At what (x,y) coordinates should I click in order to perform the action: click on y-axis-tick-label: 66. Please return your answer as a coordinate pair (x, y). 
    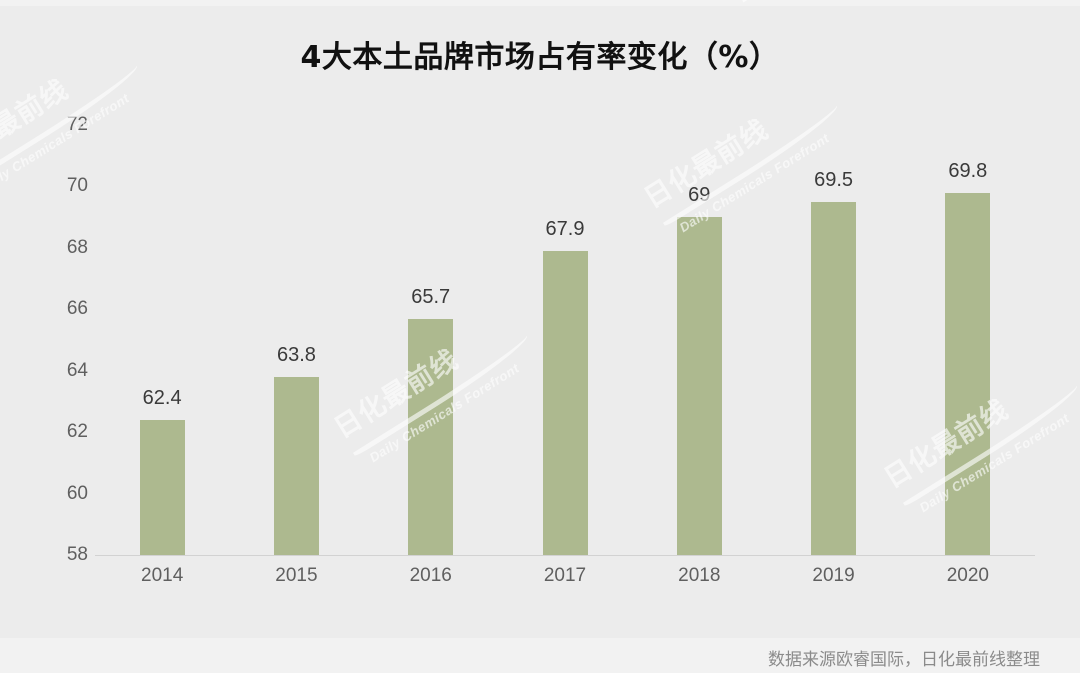
    Looking at the image, I should click on (77, 309).